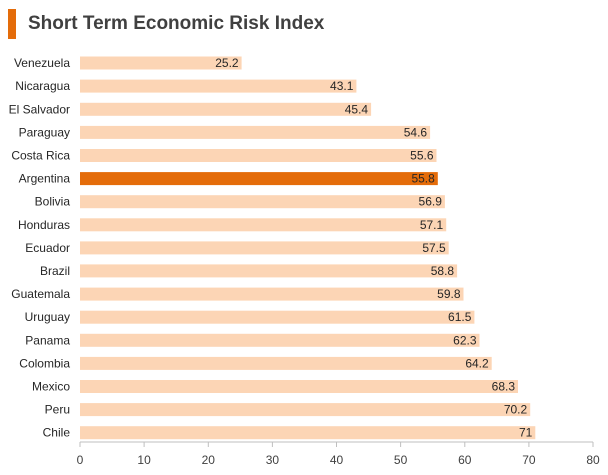 The image size is (608, 475). What do you see at coordinates (262, 202) in the screenshot?
I see `bar-bolivia` at bounding box center [262, 202].